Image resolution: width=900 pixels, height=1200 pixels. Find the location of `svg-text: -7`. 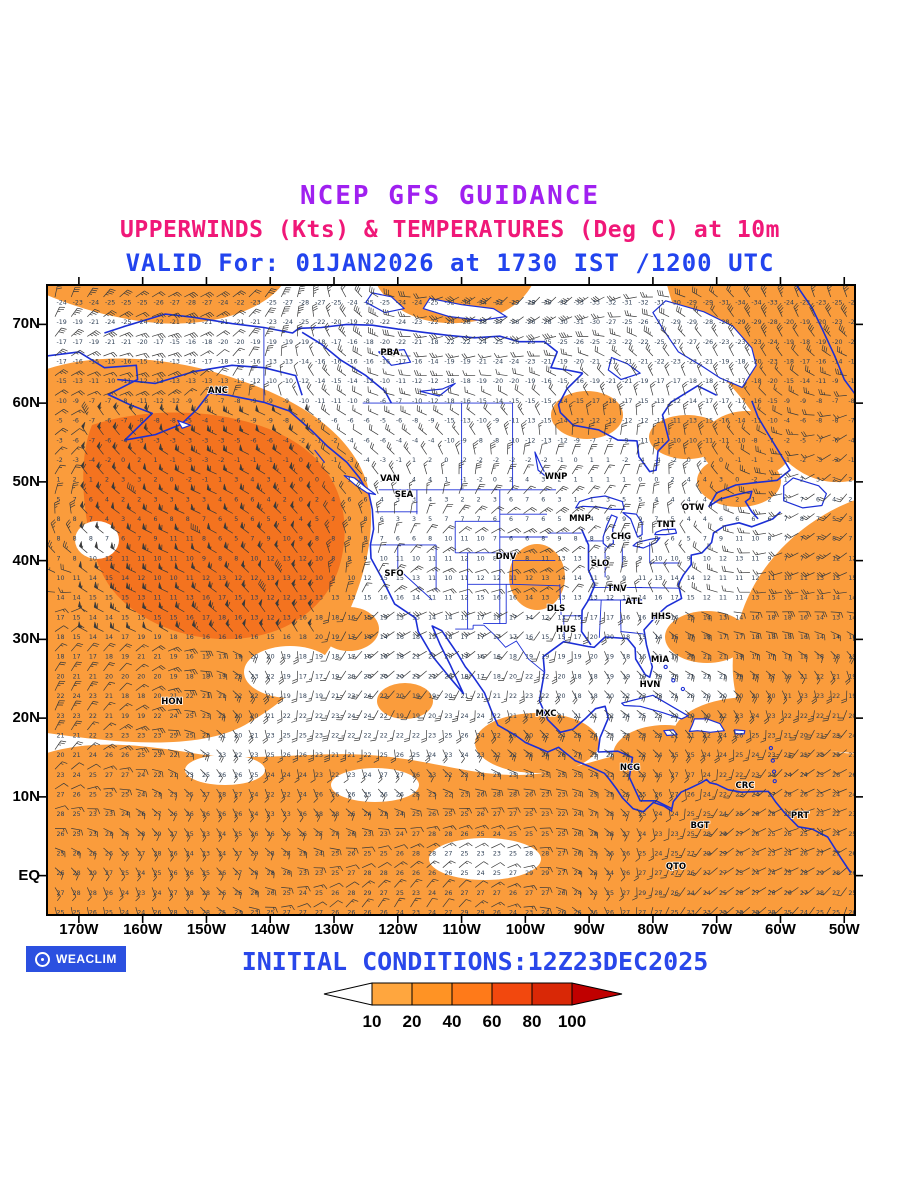

svg-text: -7 is located at coordinates (819, 440).